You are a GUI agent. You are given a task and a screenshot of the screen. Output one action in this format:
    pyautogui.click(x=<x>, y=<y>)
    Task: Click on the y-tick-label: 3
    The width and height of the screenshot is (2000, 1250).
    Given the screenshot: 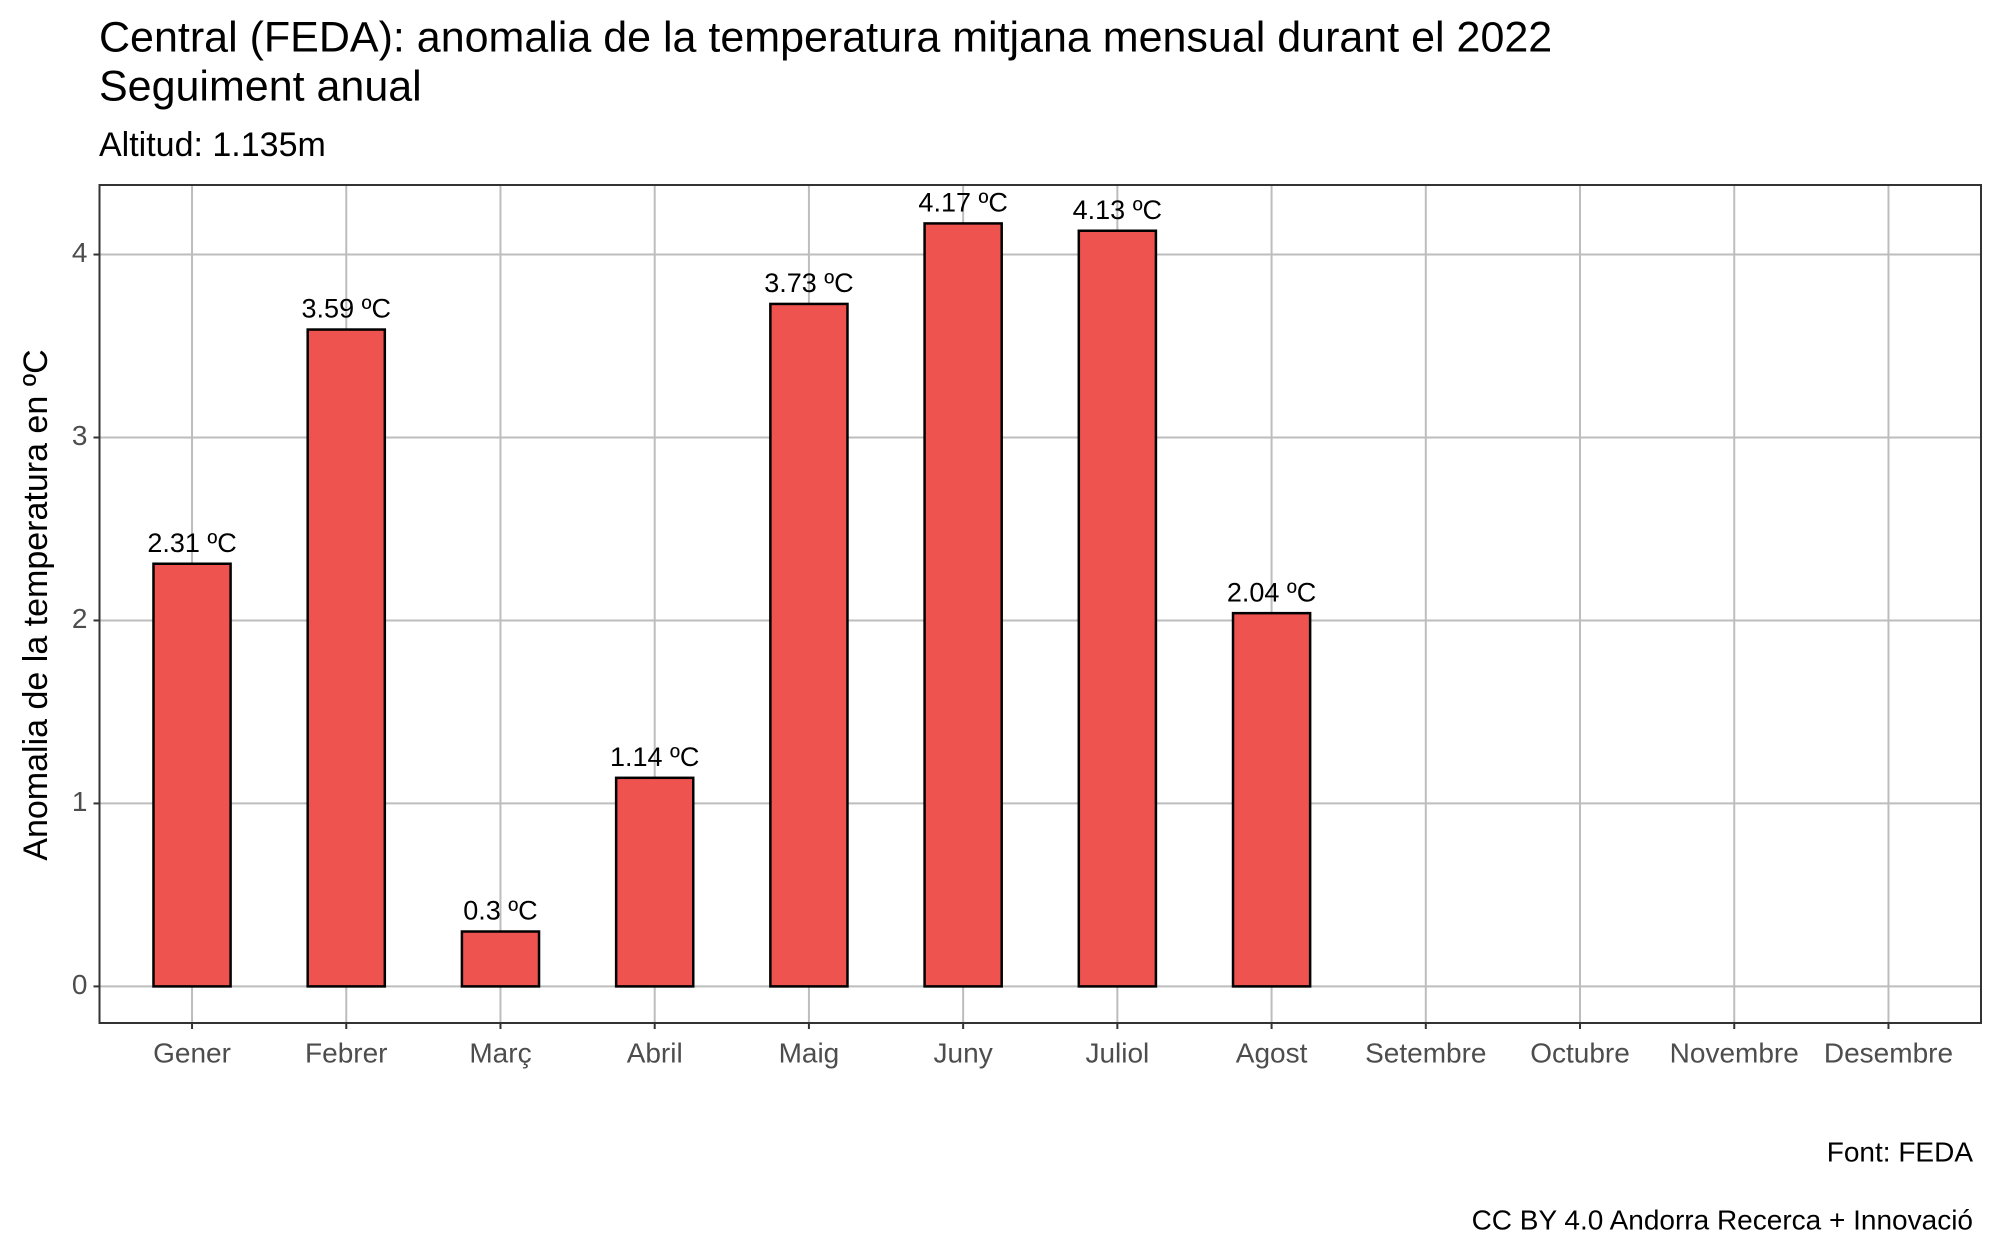 What is the action you would take?
    pyautogui.click(x=80, y=435)
    